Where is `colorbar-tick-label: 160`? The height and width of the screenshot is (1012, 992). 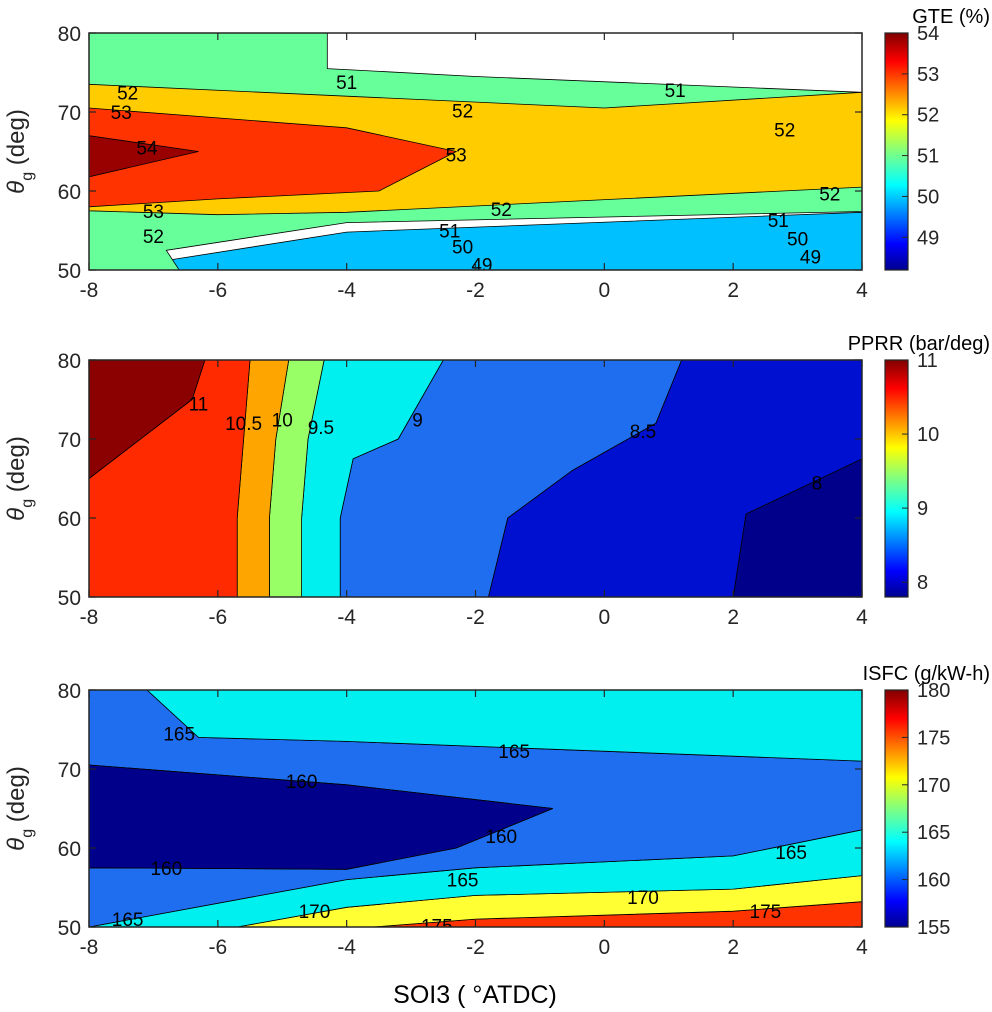
colorbar-tick-label: 160 is located at coordinates (933, 881).